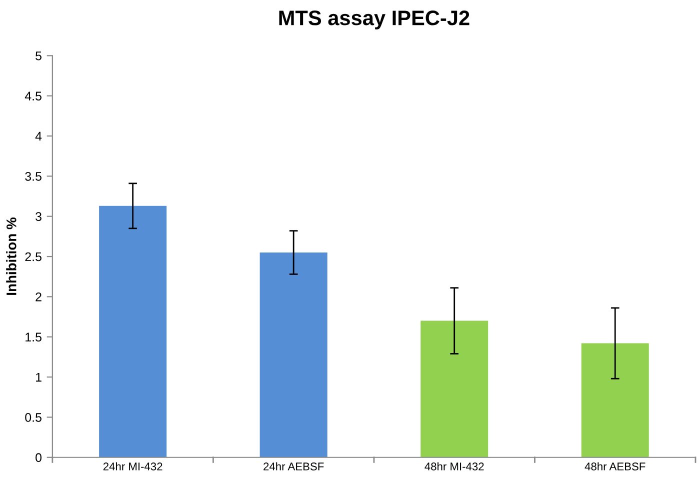 Image resolution: width=699 pixels, height=484 pixels. I want to click on y-tick-label: 3, so click(39, 216).